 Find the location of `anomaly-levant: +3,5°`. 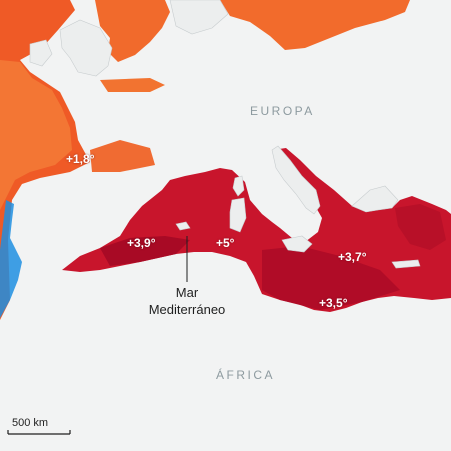

anomaly-levant: +3,5° is located at coordinates (333, 303).